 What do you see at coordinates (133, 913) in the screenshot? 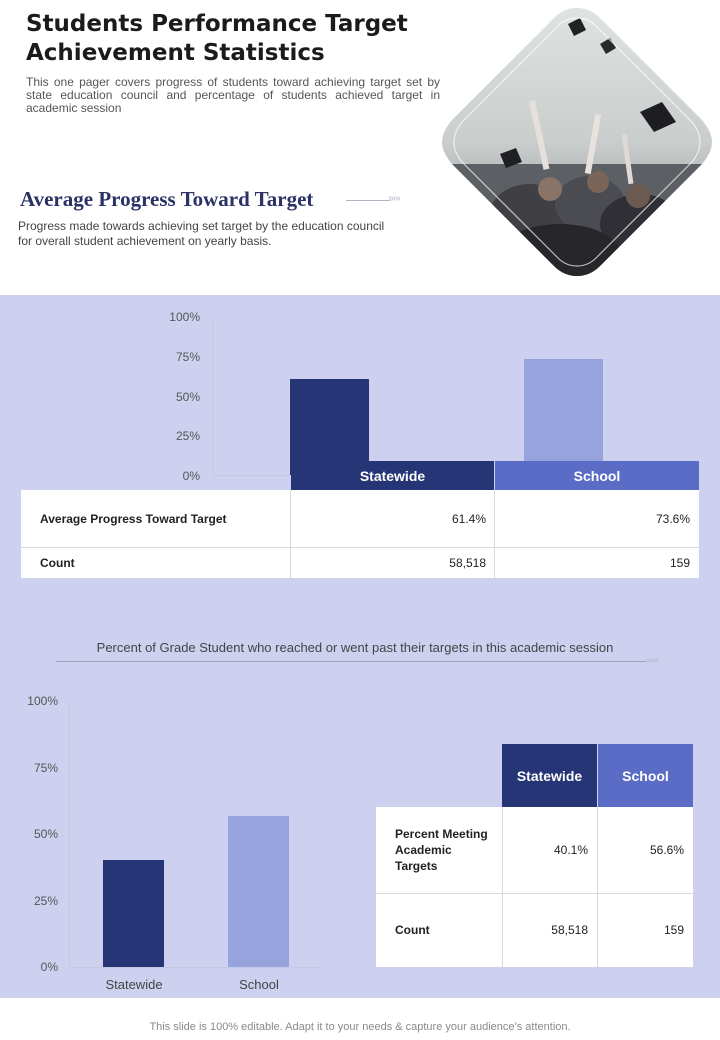
I see `chart2-bar-statewide` at bounding box center [133, 913].